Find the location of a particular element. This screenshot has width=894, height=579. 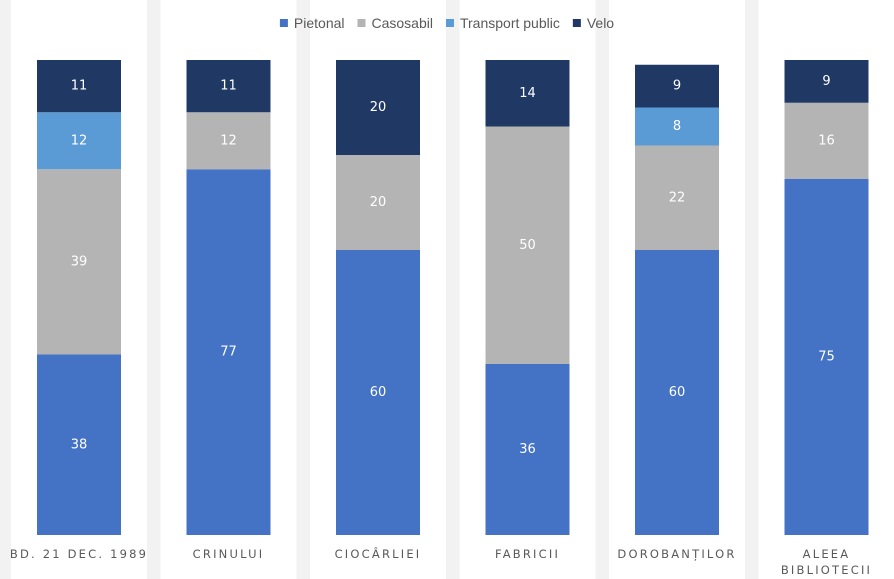

data-label-casosabil-aleea-bibliotecii: 16 is located at coordinates (826, 140).